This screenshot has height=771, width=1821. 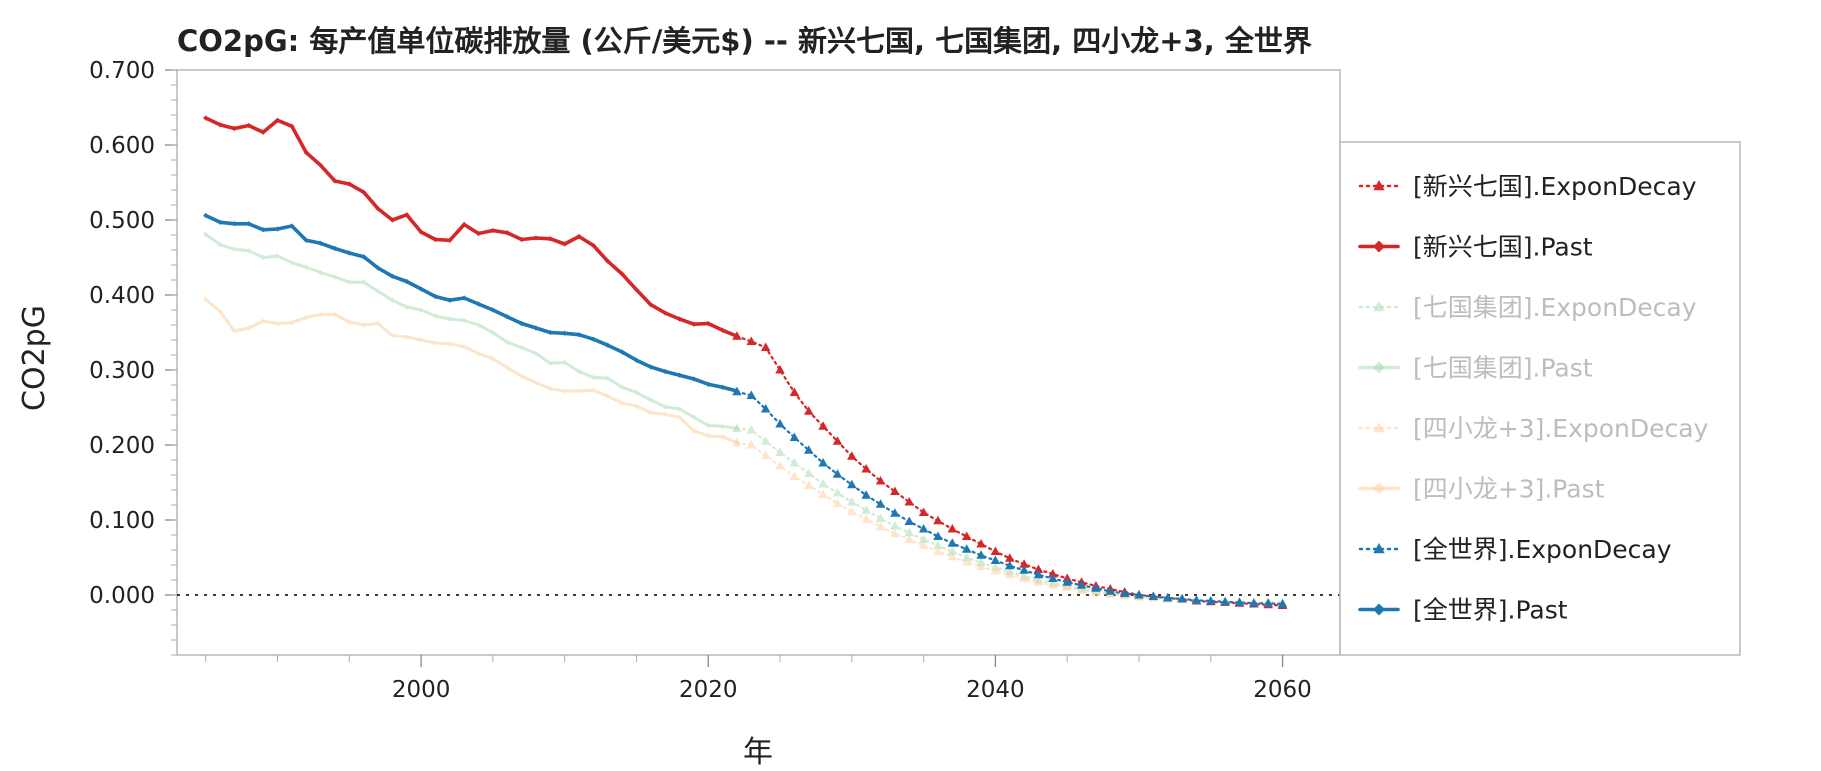 I want to click on x-axis: 2000 2020 2040 2060, so click(x=758, y=679).